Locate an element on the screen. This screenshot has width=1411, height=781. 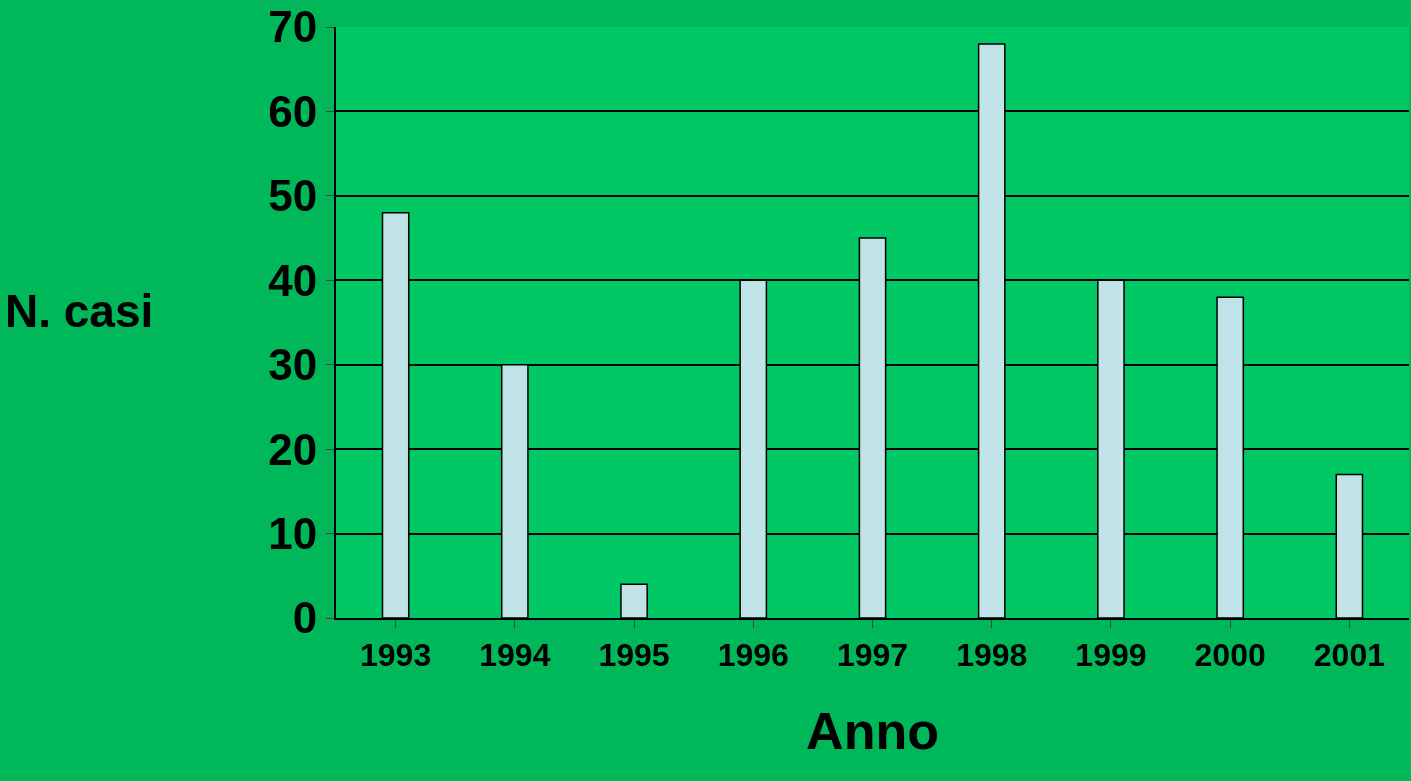
y-tick-label: 50 is located at coordinates (293, 196).